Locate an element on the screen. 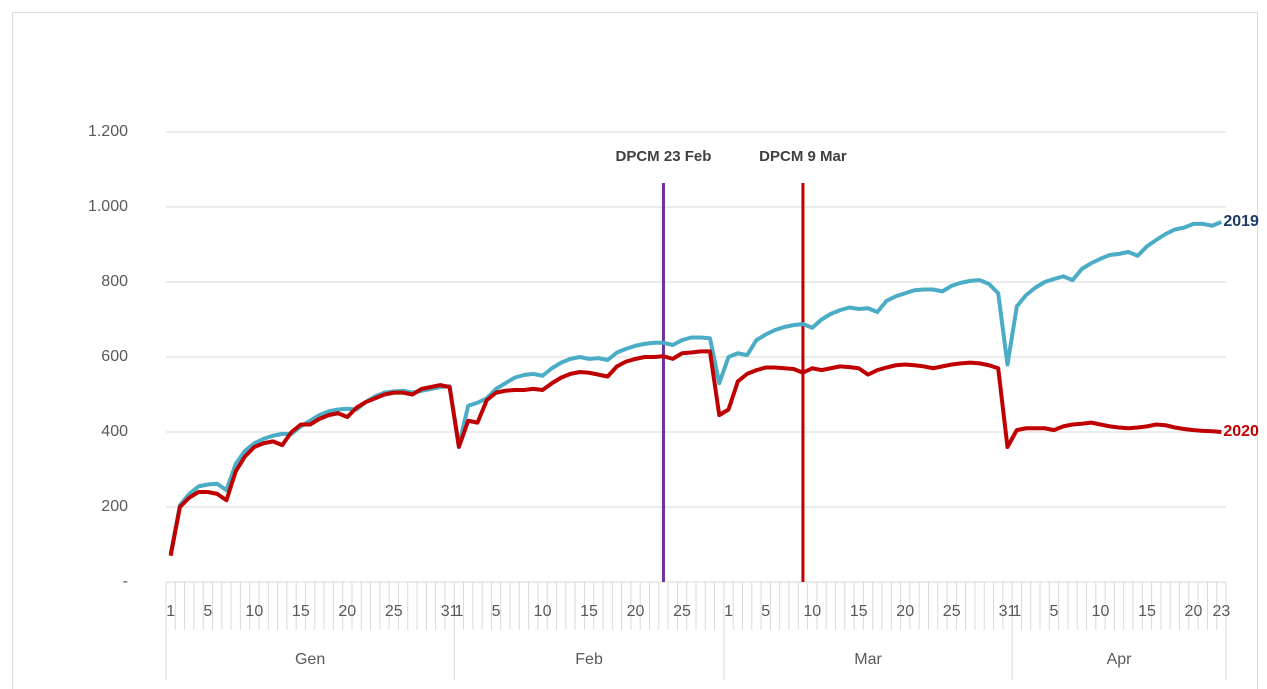  y-tick-label: 1.200 is located at coordinates (108, 131).